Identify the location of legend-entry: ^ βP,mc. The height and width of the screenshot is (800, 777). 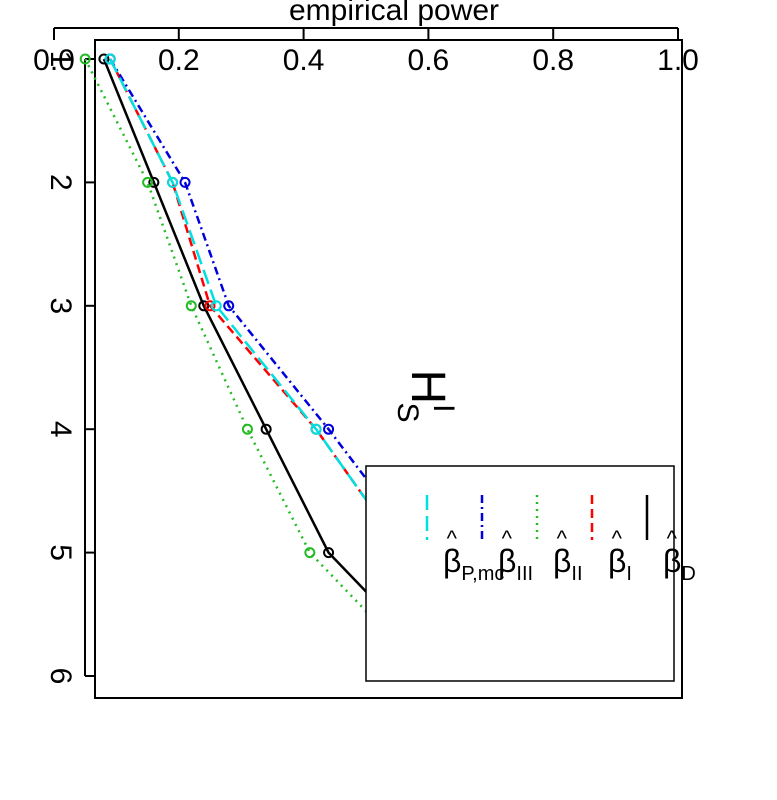
(464, 540).